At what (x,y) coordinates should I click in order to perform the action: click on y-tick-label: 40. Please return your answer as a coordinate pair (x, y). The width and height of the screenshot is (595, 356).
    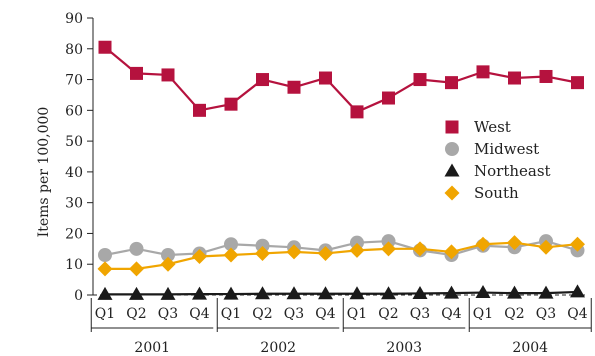
    Looking at the image, I should click on (74, 173).